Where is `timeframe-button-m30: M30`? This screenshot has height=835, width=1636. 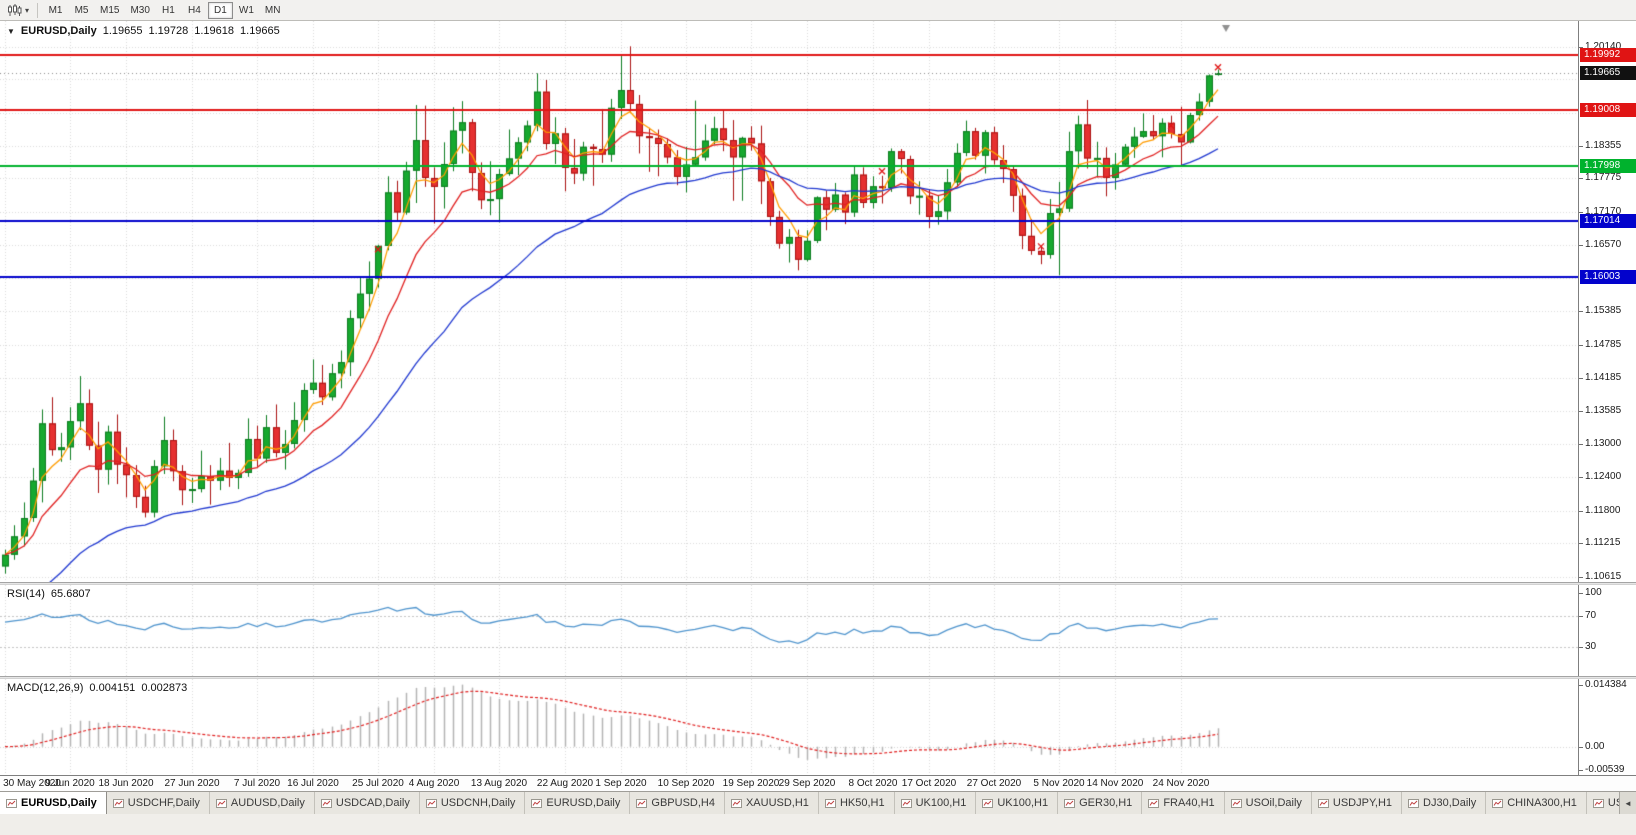
timeframe-button-m30: M30 is located at coordinates (139, 10).